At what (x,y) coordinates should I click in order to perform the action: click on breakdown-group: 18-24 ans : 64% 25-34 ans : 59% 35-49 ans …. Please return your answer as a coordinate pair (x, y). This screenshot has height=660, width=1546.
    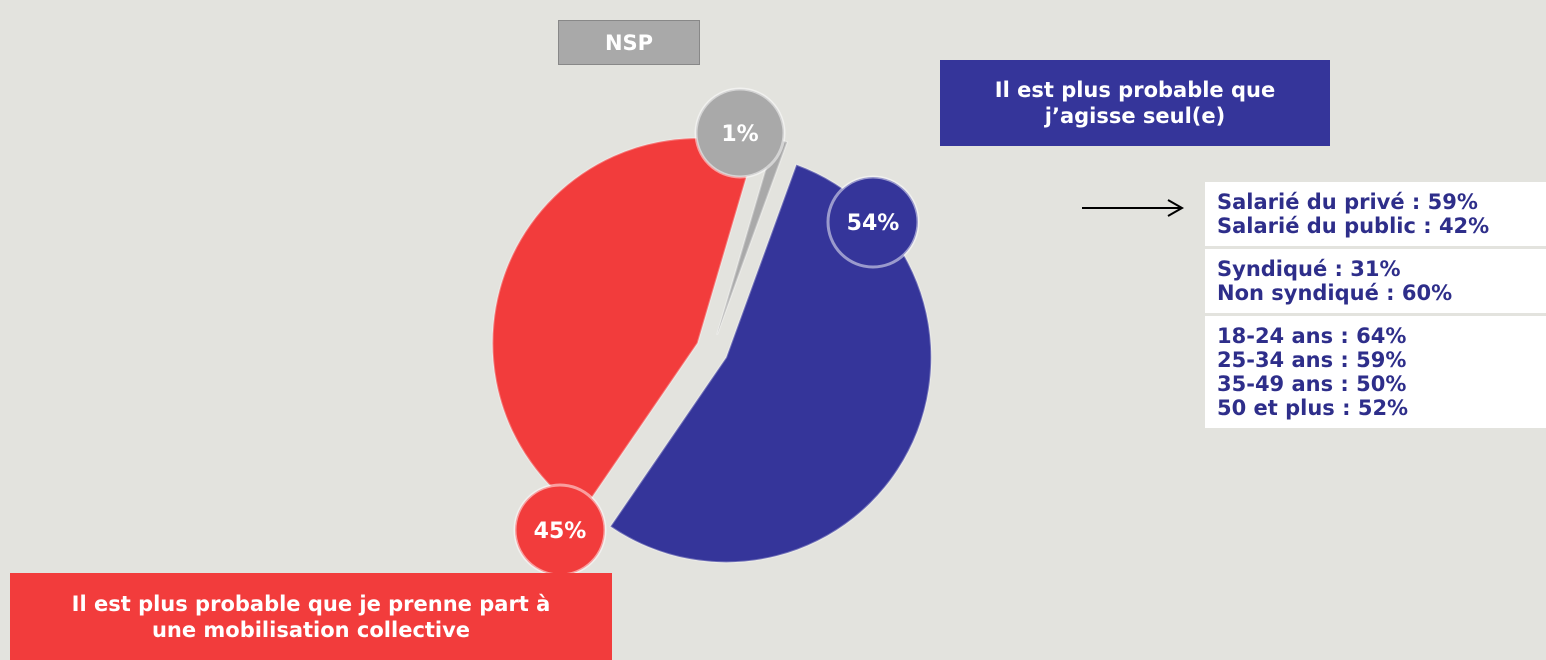
    Looking at the image, I should click on (1375, 372).